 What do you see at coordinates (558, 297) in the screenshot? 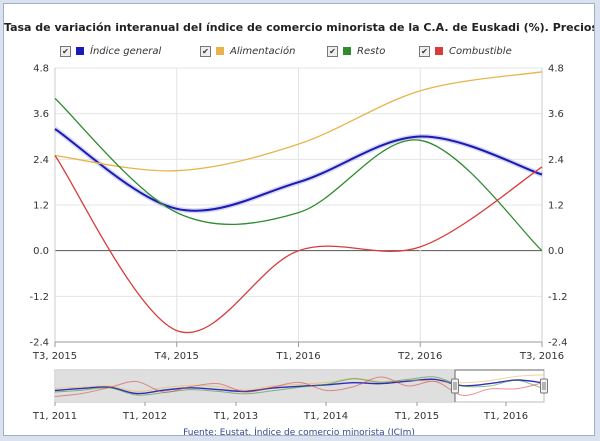
I see `y-tick-label-right: -1.2` at bounding box center [558, 297].